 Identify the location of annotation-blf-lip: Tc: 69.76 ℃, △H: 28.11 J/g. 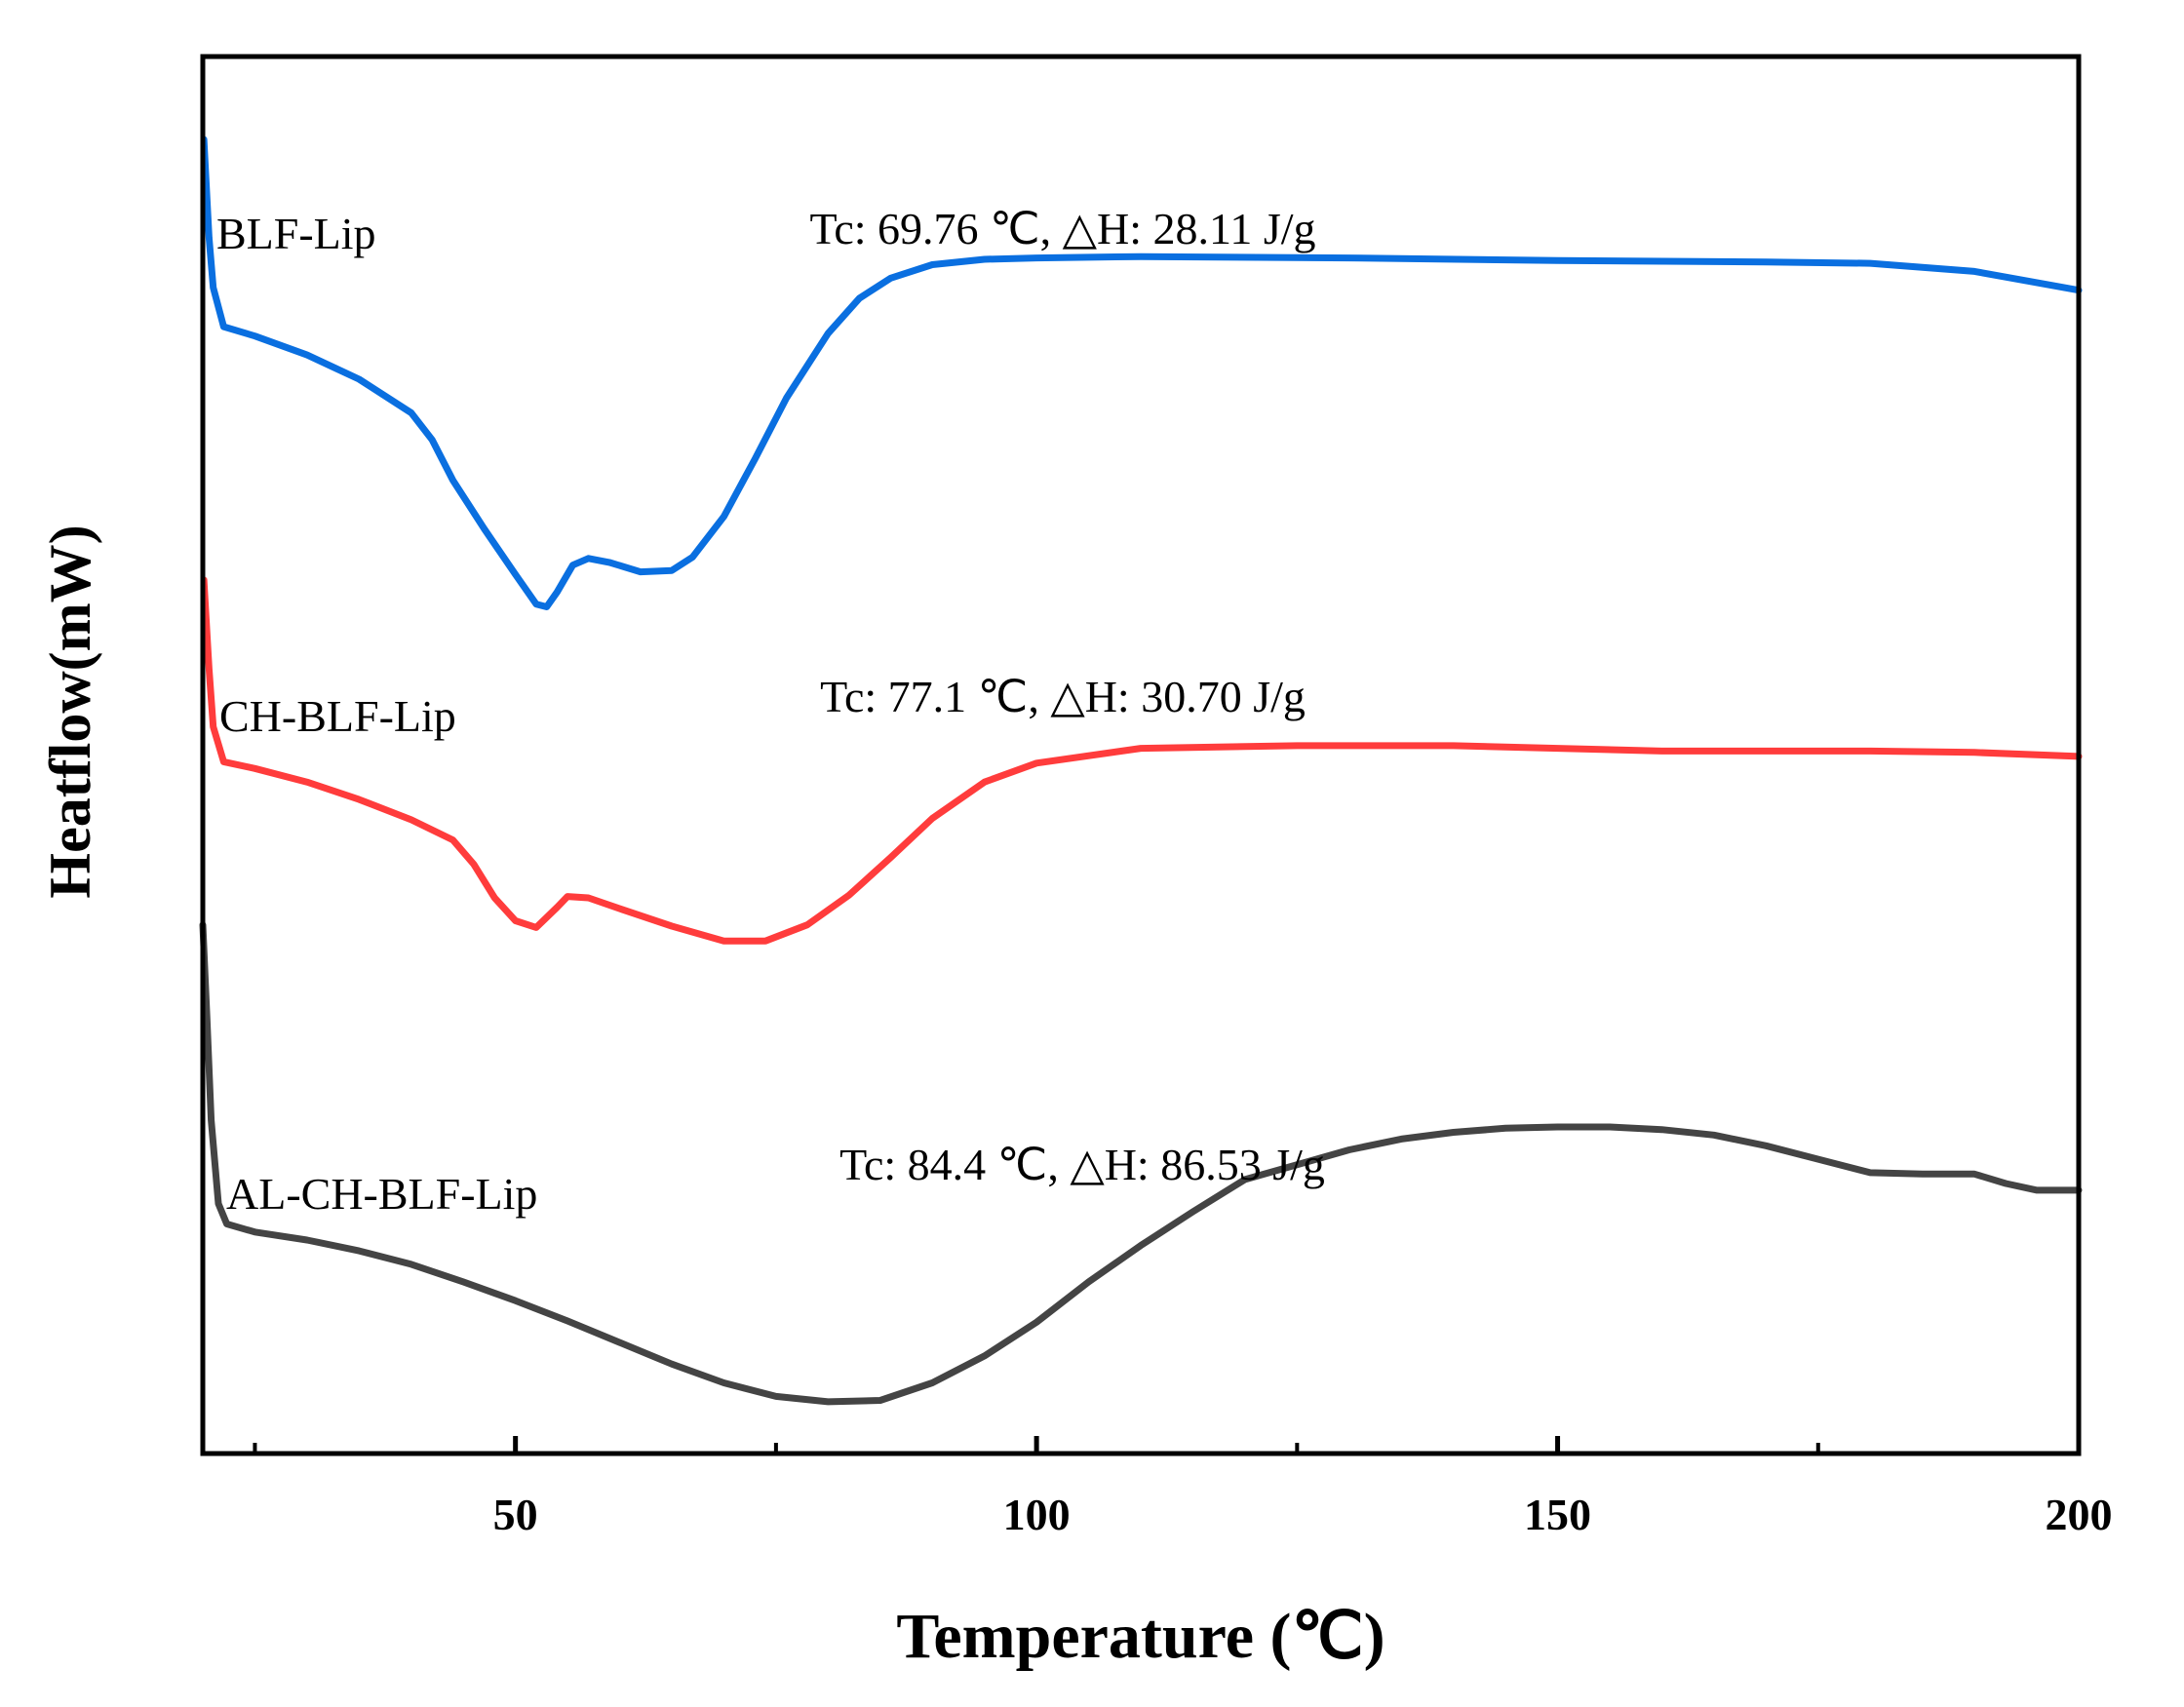
(1062, 228).